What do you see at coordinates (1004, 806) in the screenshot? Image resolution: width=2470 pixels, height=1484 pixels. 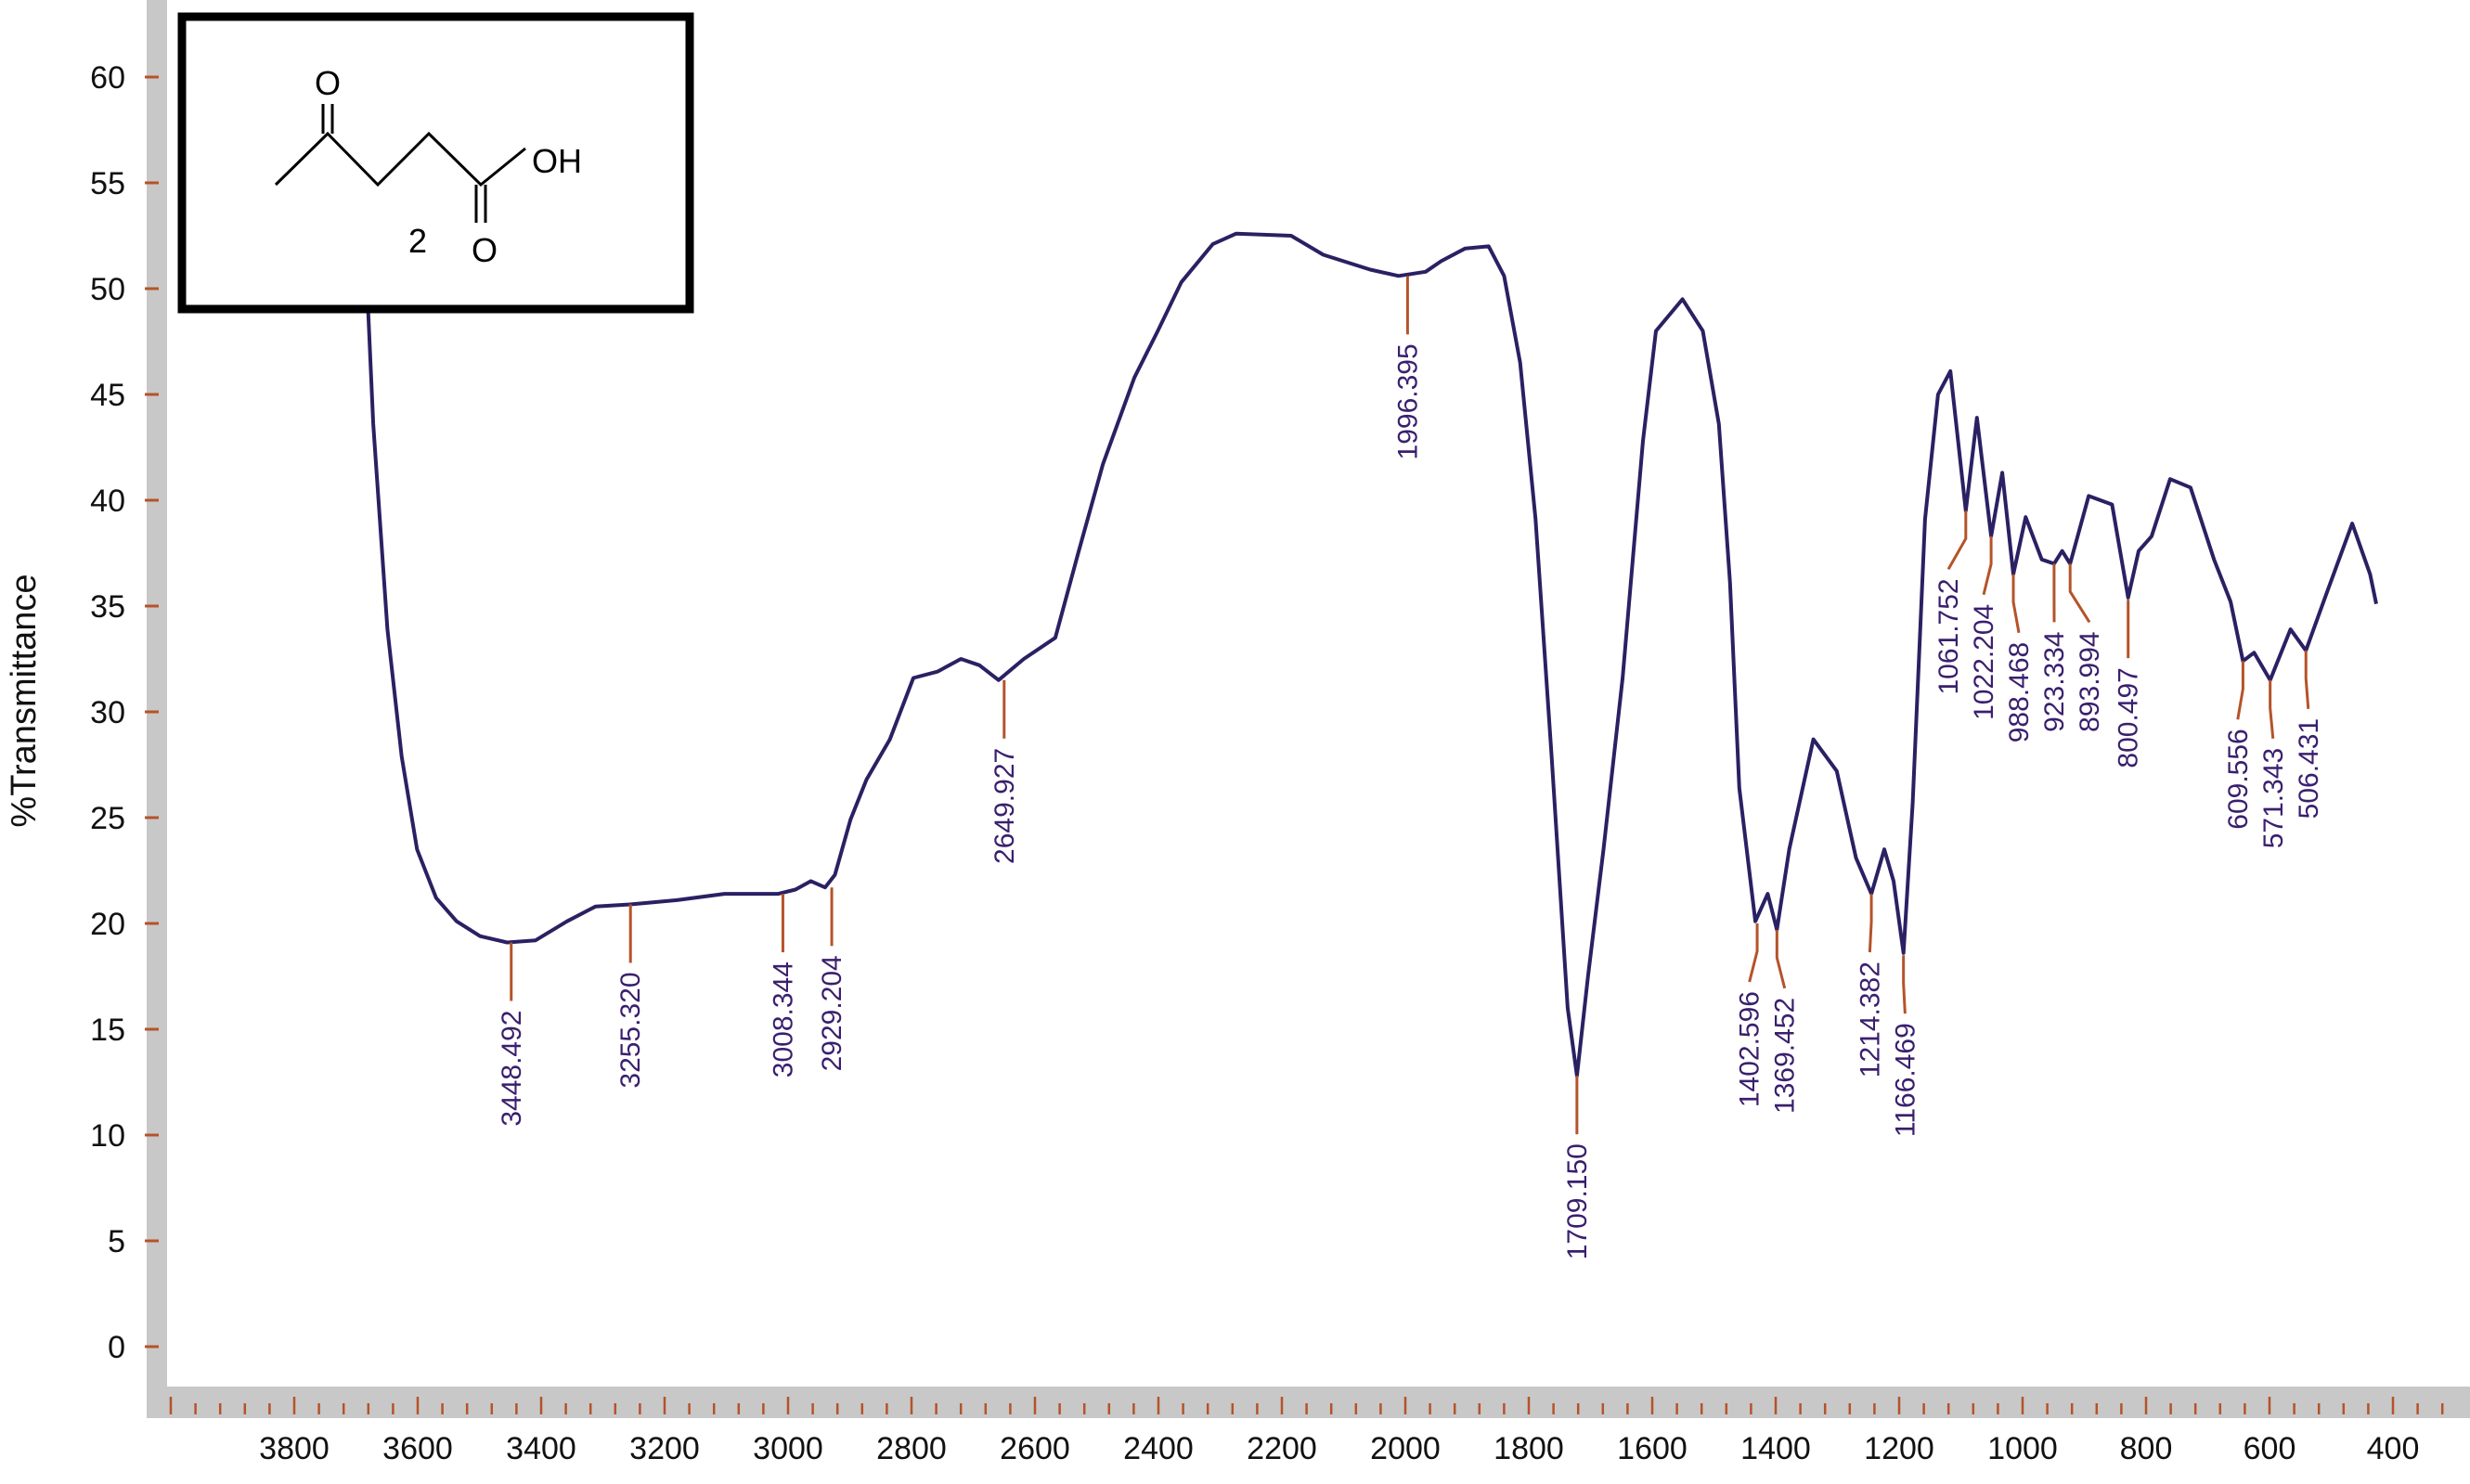 I see `peak-label: 2649.927` at bounding box center [1004, 806].